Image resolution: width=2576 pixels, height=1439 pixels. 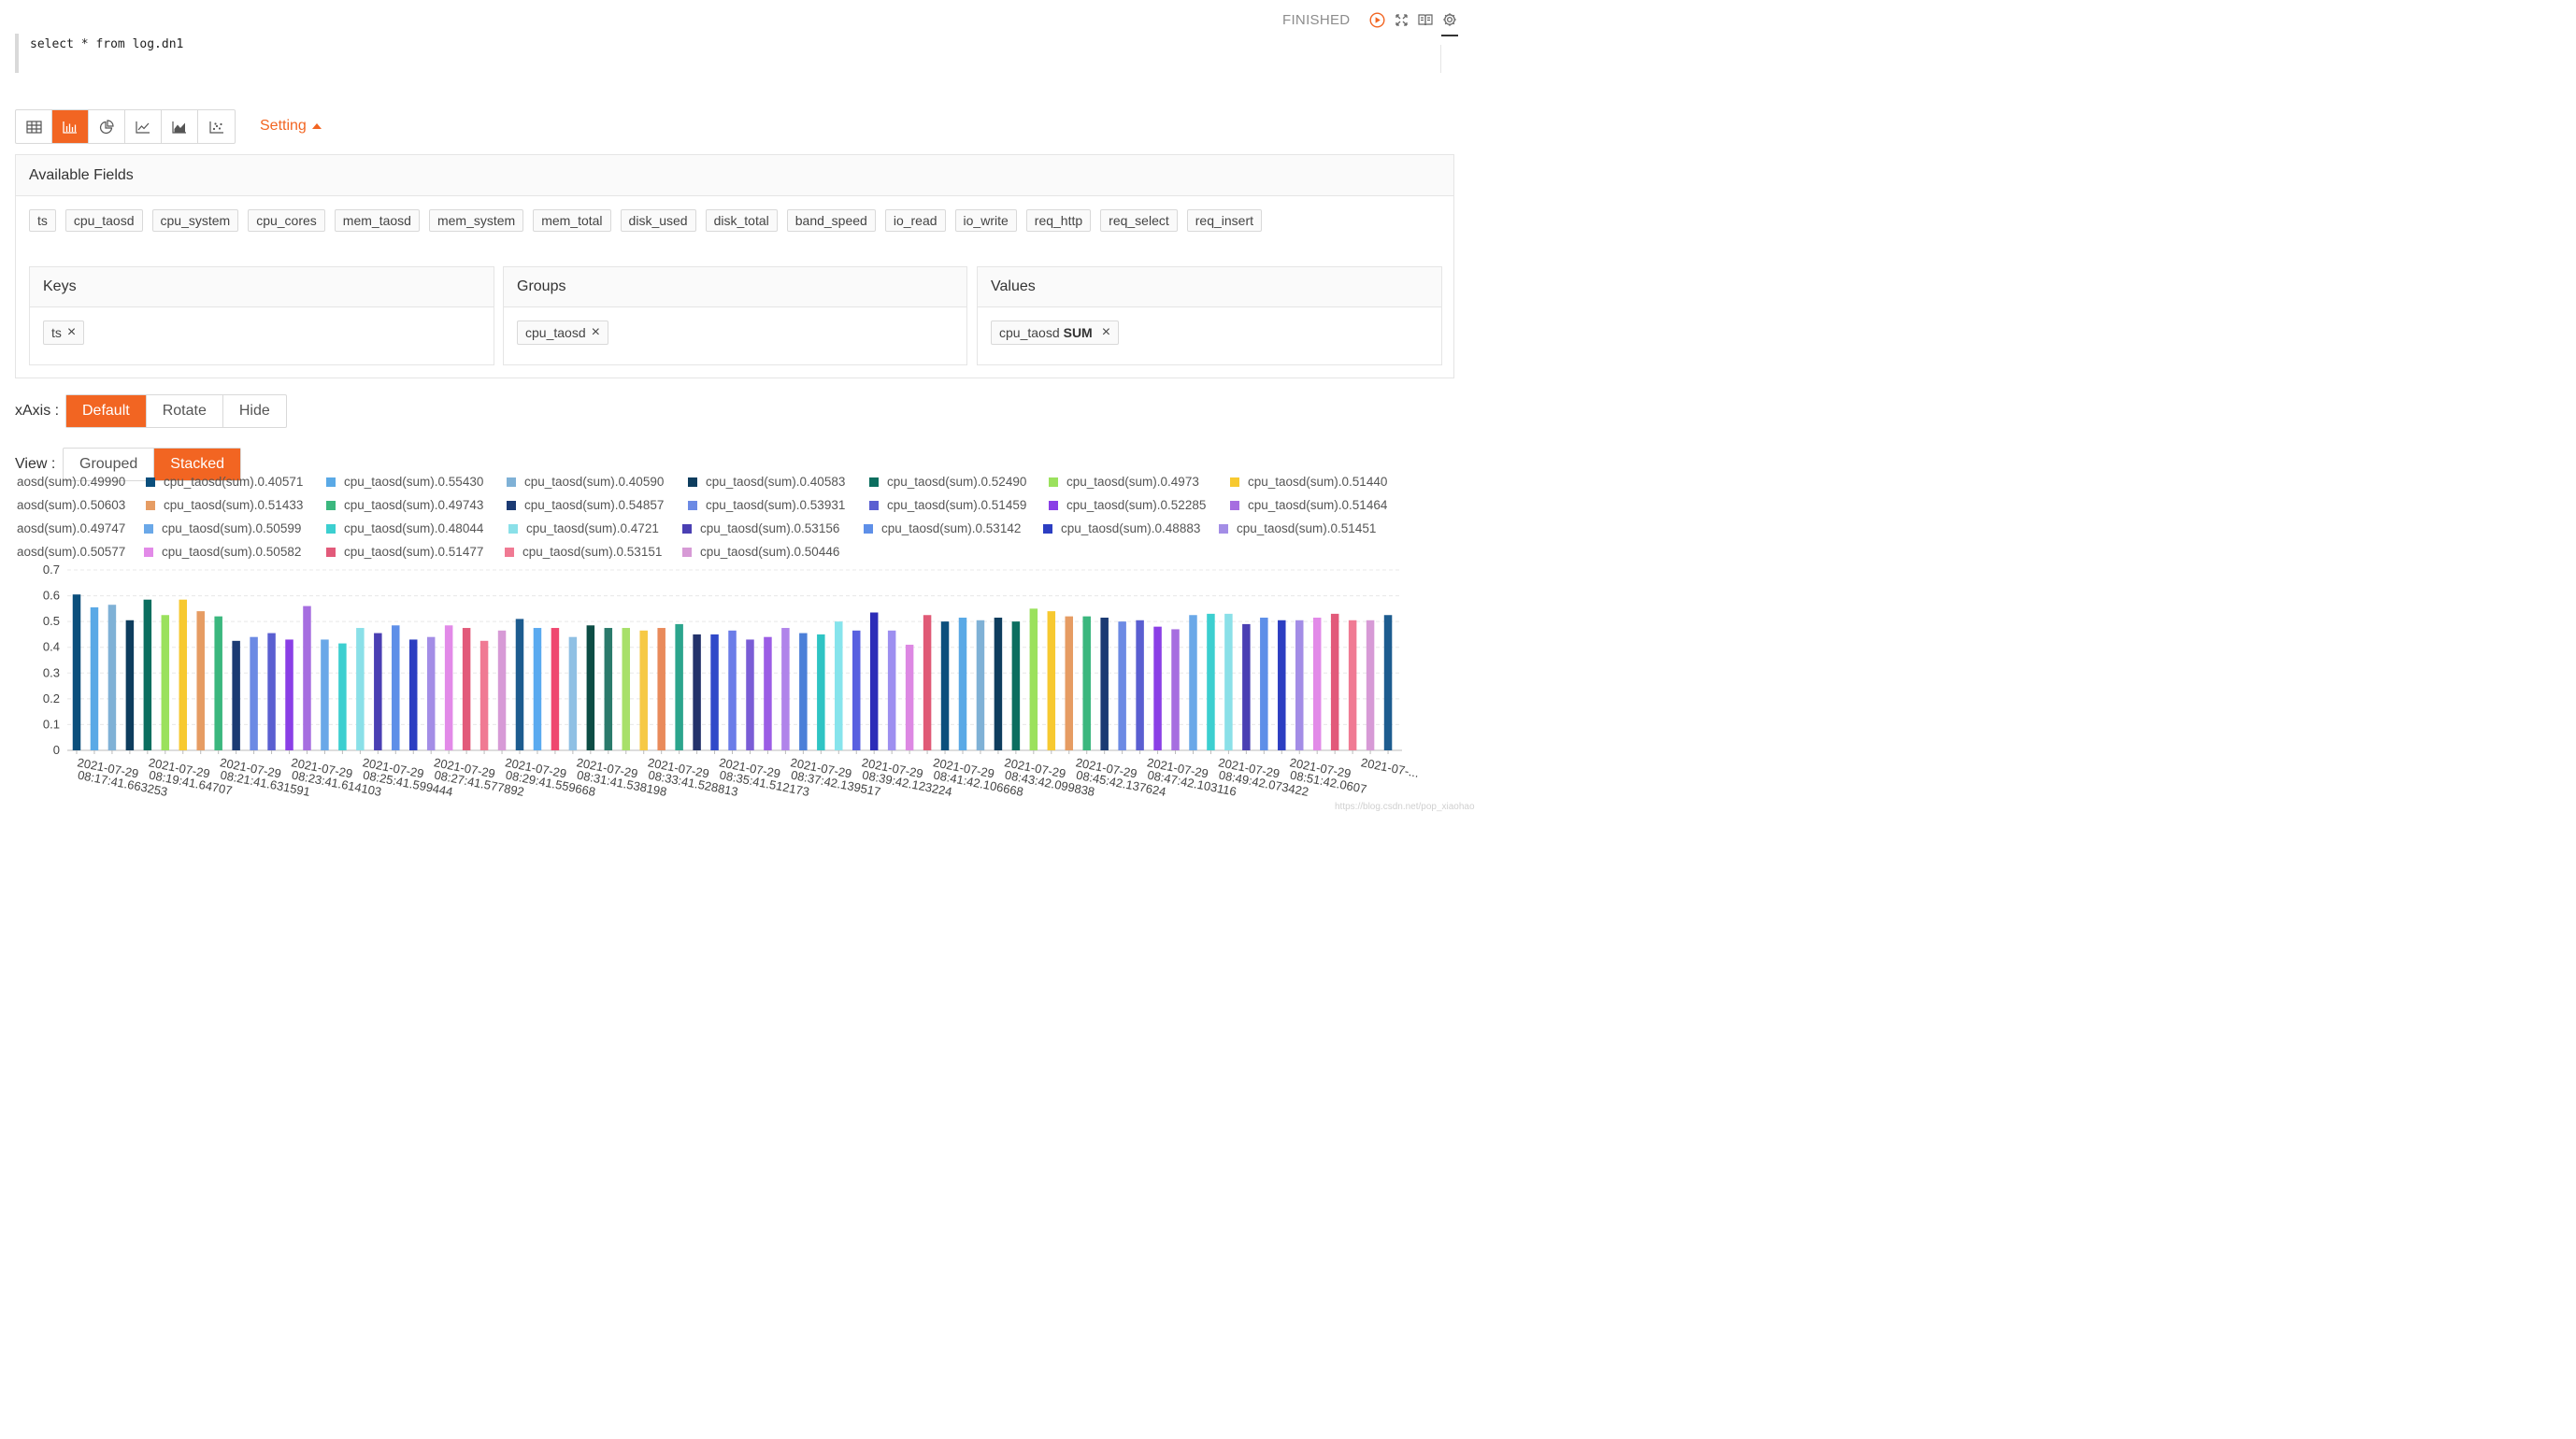 I want to click on xaxis-label: xAxis :, so click(x=37, y=411).